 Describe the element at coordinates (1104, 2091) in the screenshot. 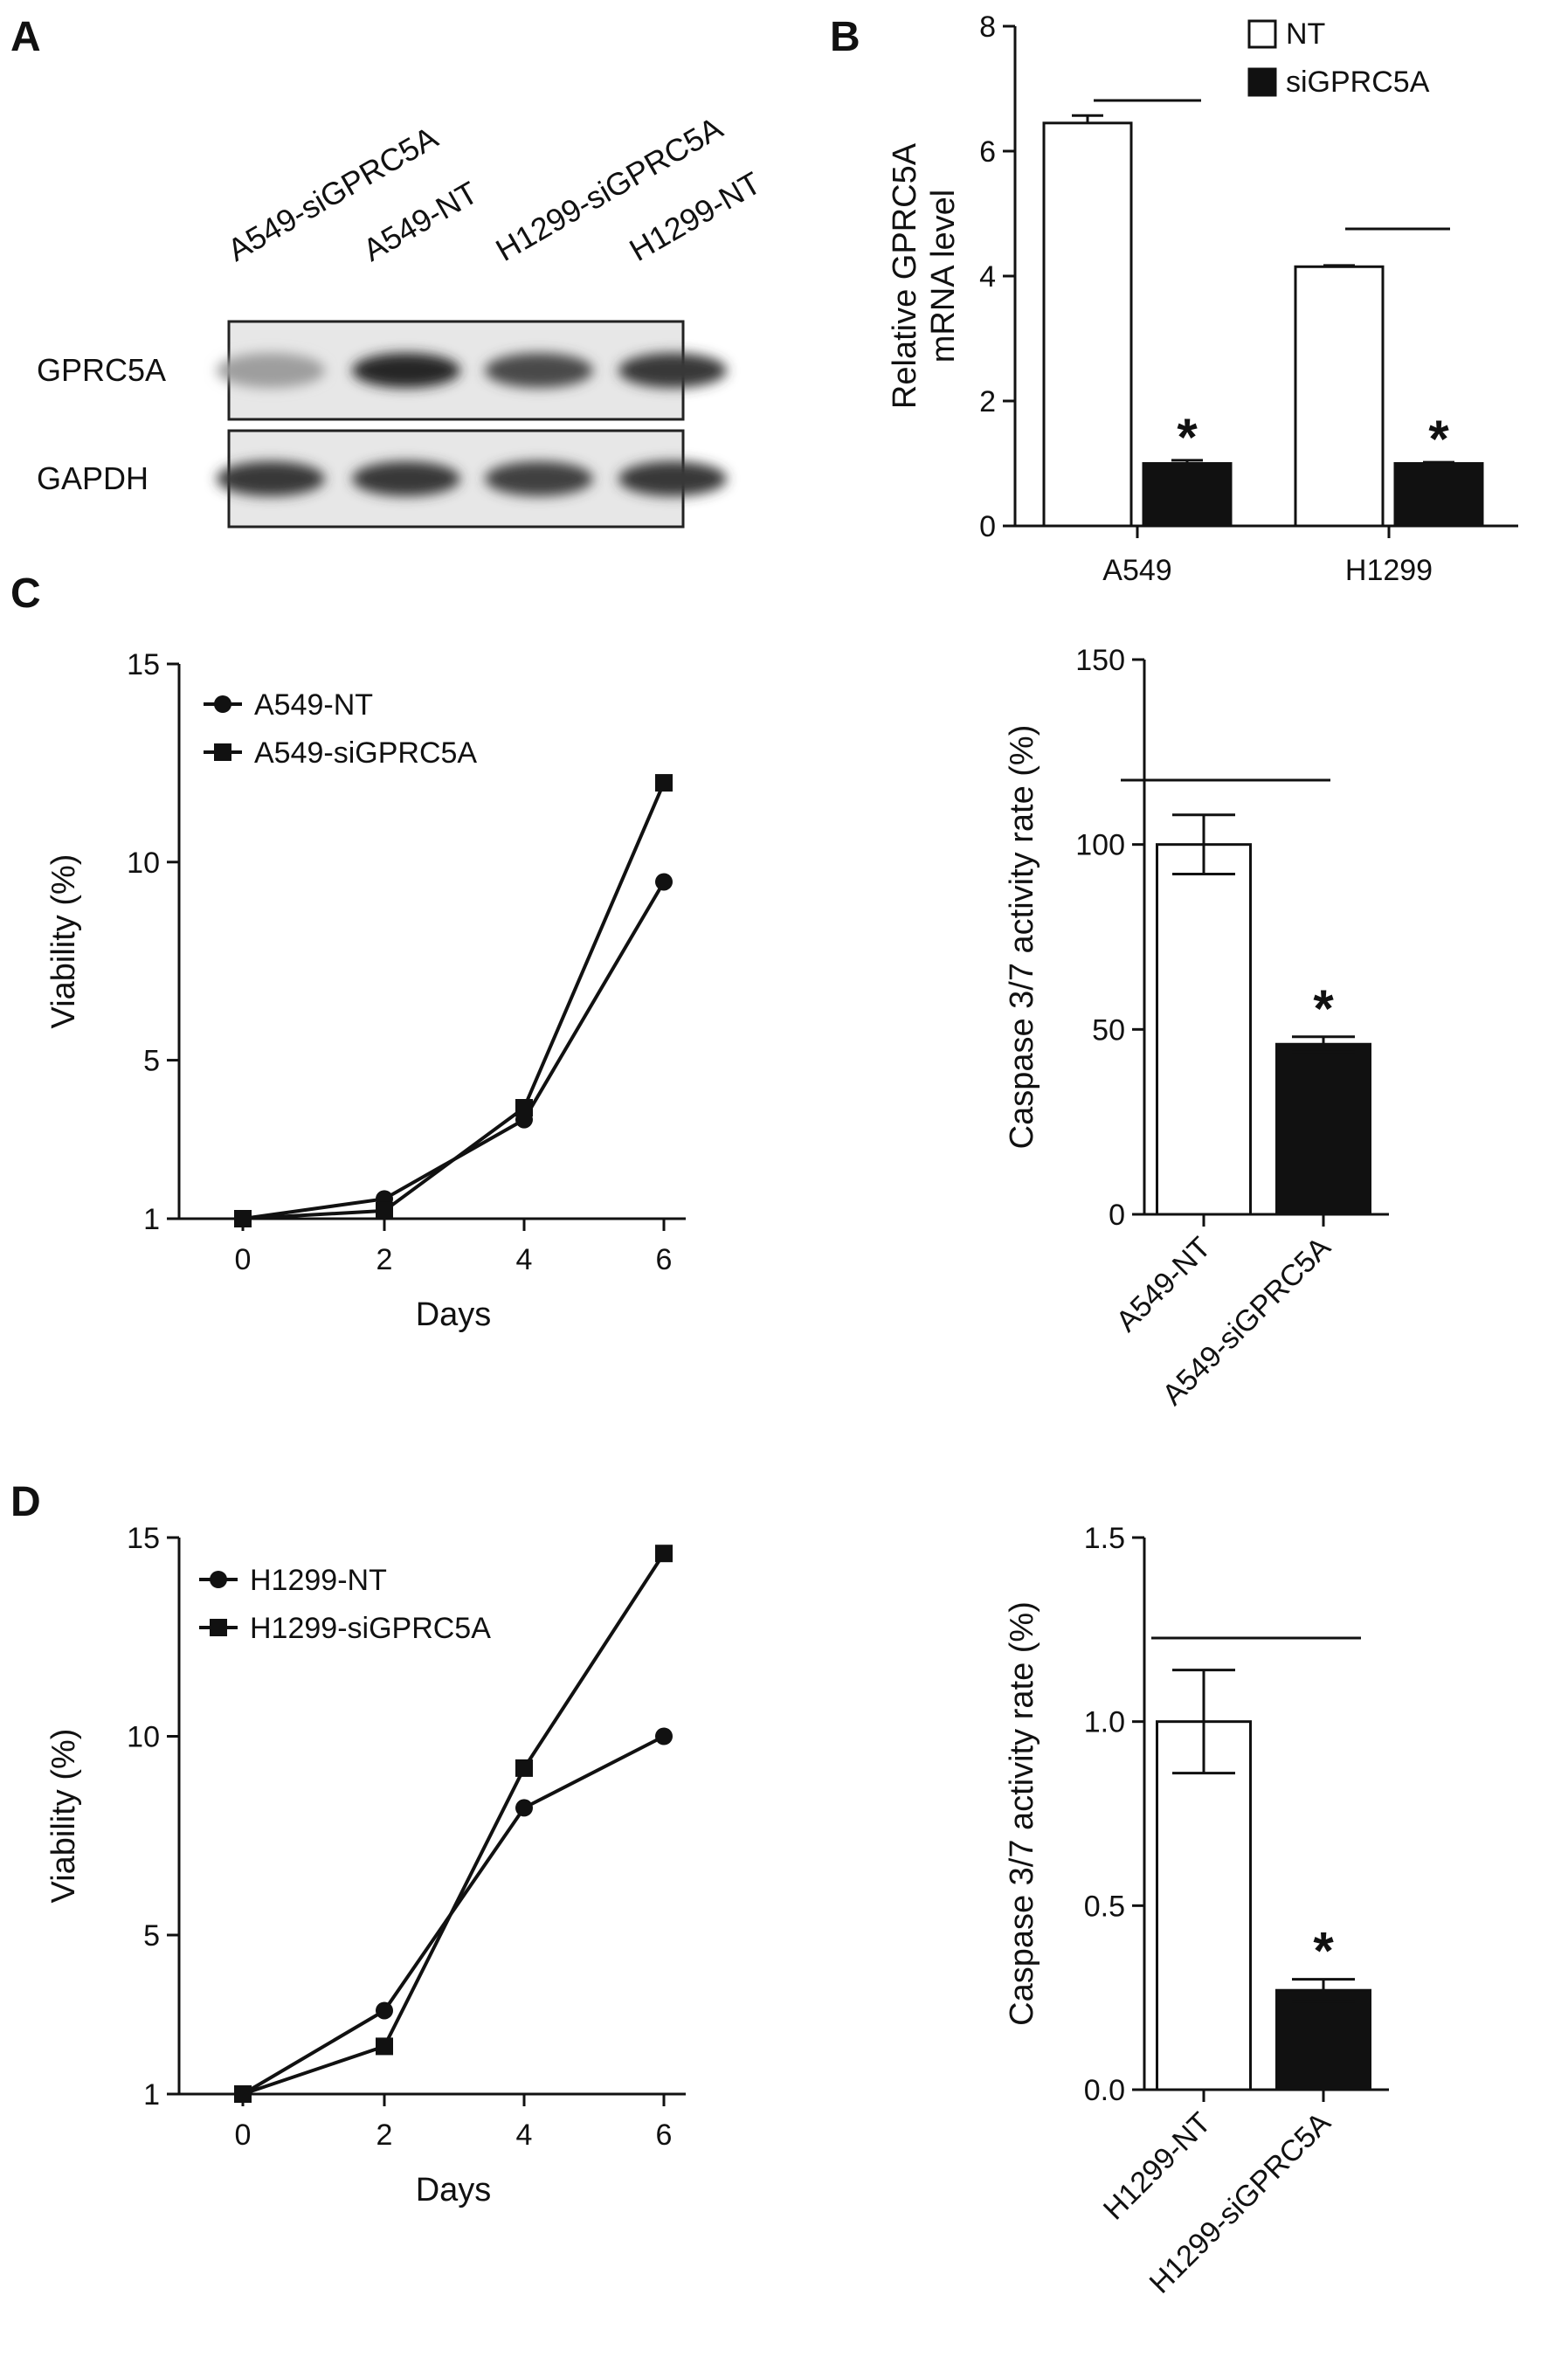

I see `y-tick-label: 0.0` at that location.